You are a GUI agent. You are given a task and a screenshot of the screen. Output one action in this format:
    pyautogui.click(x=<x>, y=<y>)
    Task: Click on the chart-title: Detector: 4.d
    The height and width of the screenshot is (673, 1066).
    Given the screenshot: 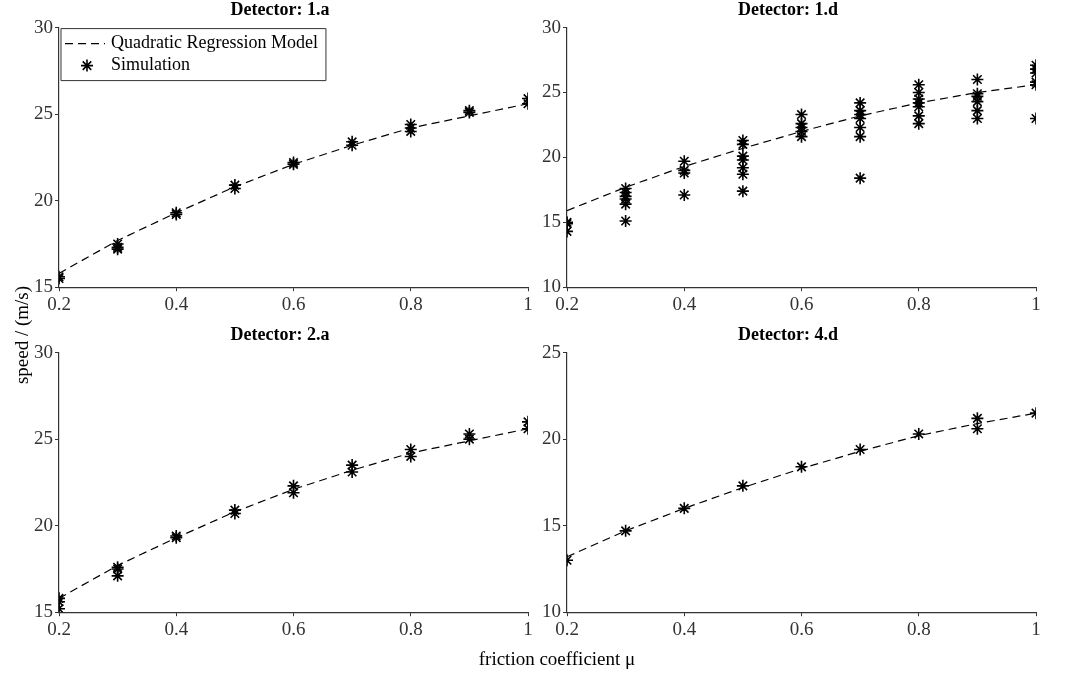 What is the action you would take?
    pyautogui.click(x=788, y=334)
    